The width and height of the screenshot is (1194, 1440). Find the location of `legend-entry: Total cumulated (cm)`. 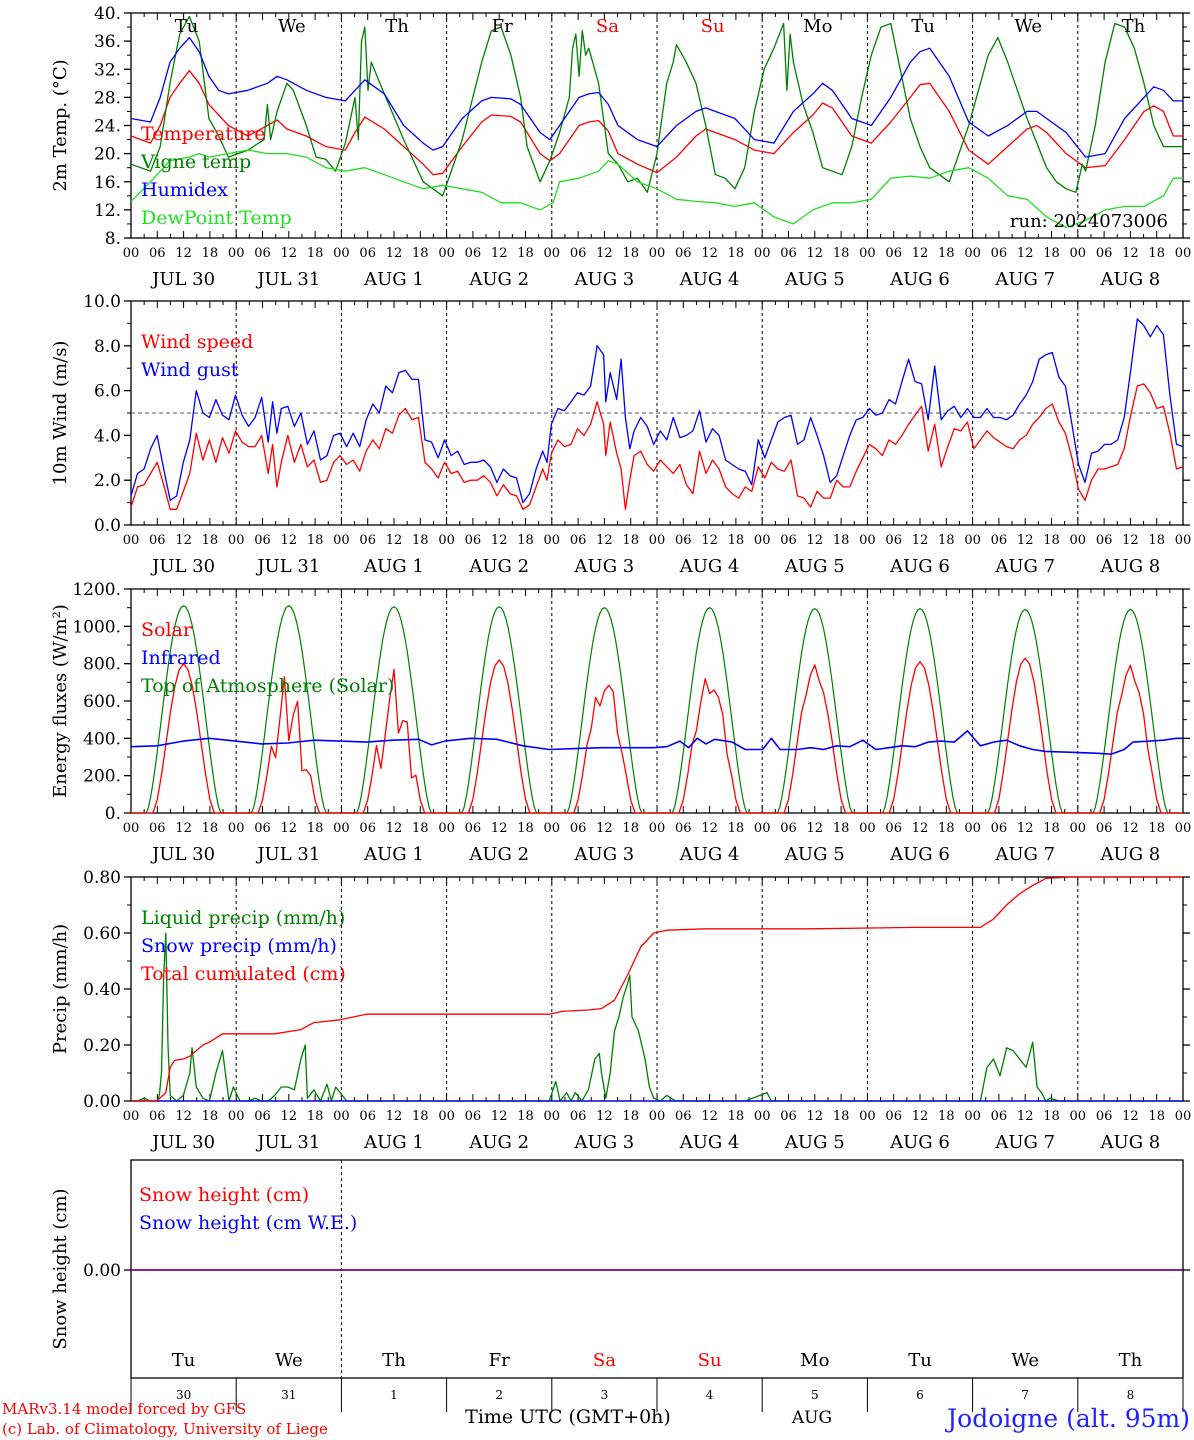

legend-entry: Total cumulated (cm) is located at coordinates (243, 974).